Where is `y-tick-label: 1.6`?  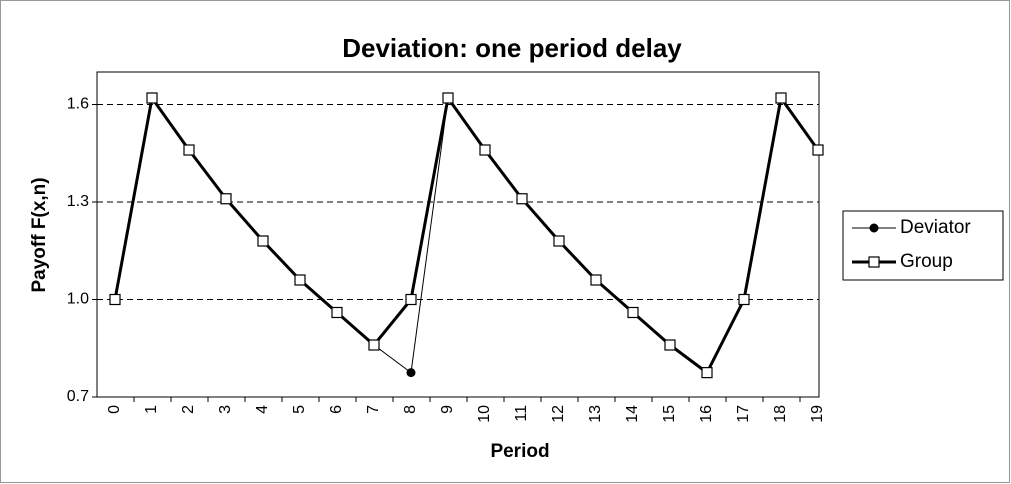 y-tick-label: 1.6 is located at coordinates (78, 104).